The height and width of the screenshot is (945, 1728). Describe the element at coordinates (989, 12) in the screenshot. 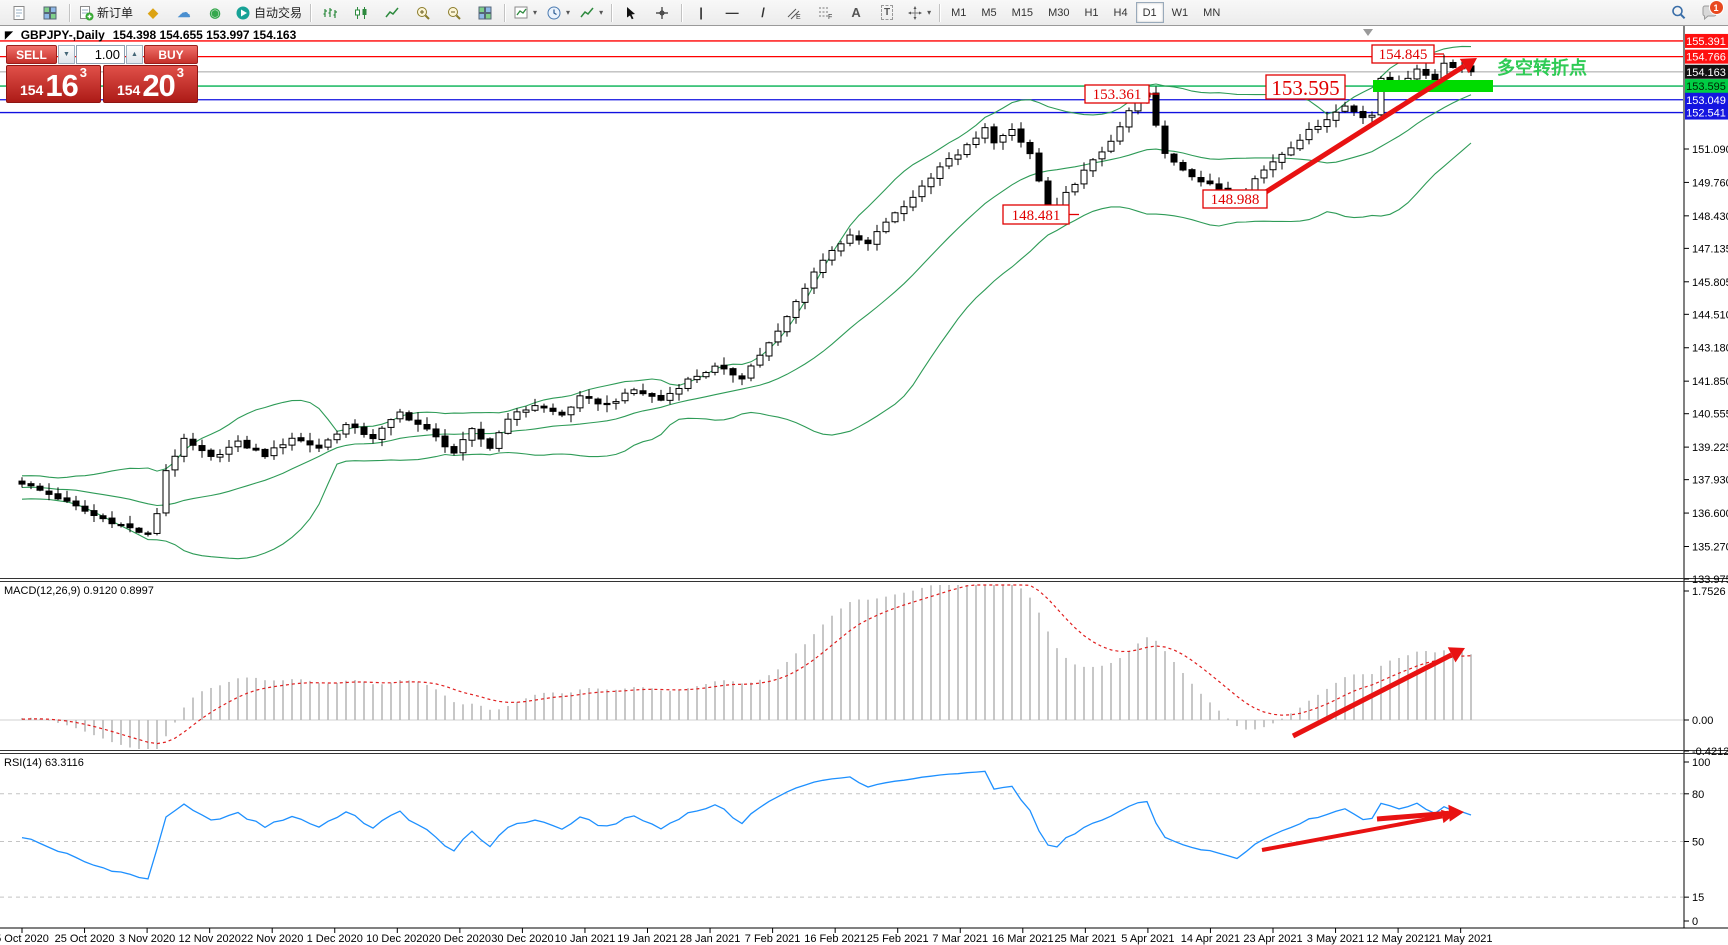

I see `timeframe-button-m5: M5` at that location.